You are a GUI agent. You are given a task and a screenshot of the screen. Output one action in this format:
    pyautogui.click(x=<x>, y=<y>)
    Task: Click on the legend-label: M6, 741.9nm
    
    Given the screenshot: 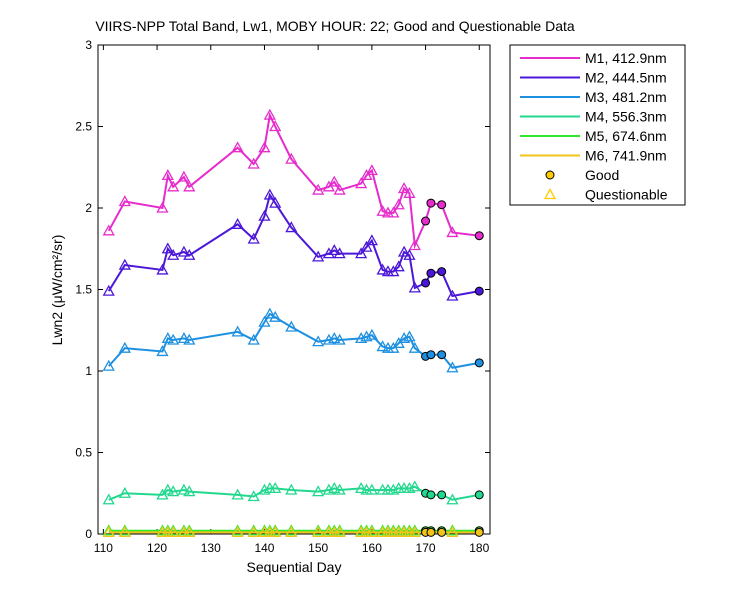 What is the action you would take?
    pyautogui.click(x=626, y=156)
    